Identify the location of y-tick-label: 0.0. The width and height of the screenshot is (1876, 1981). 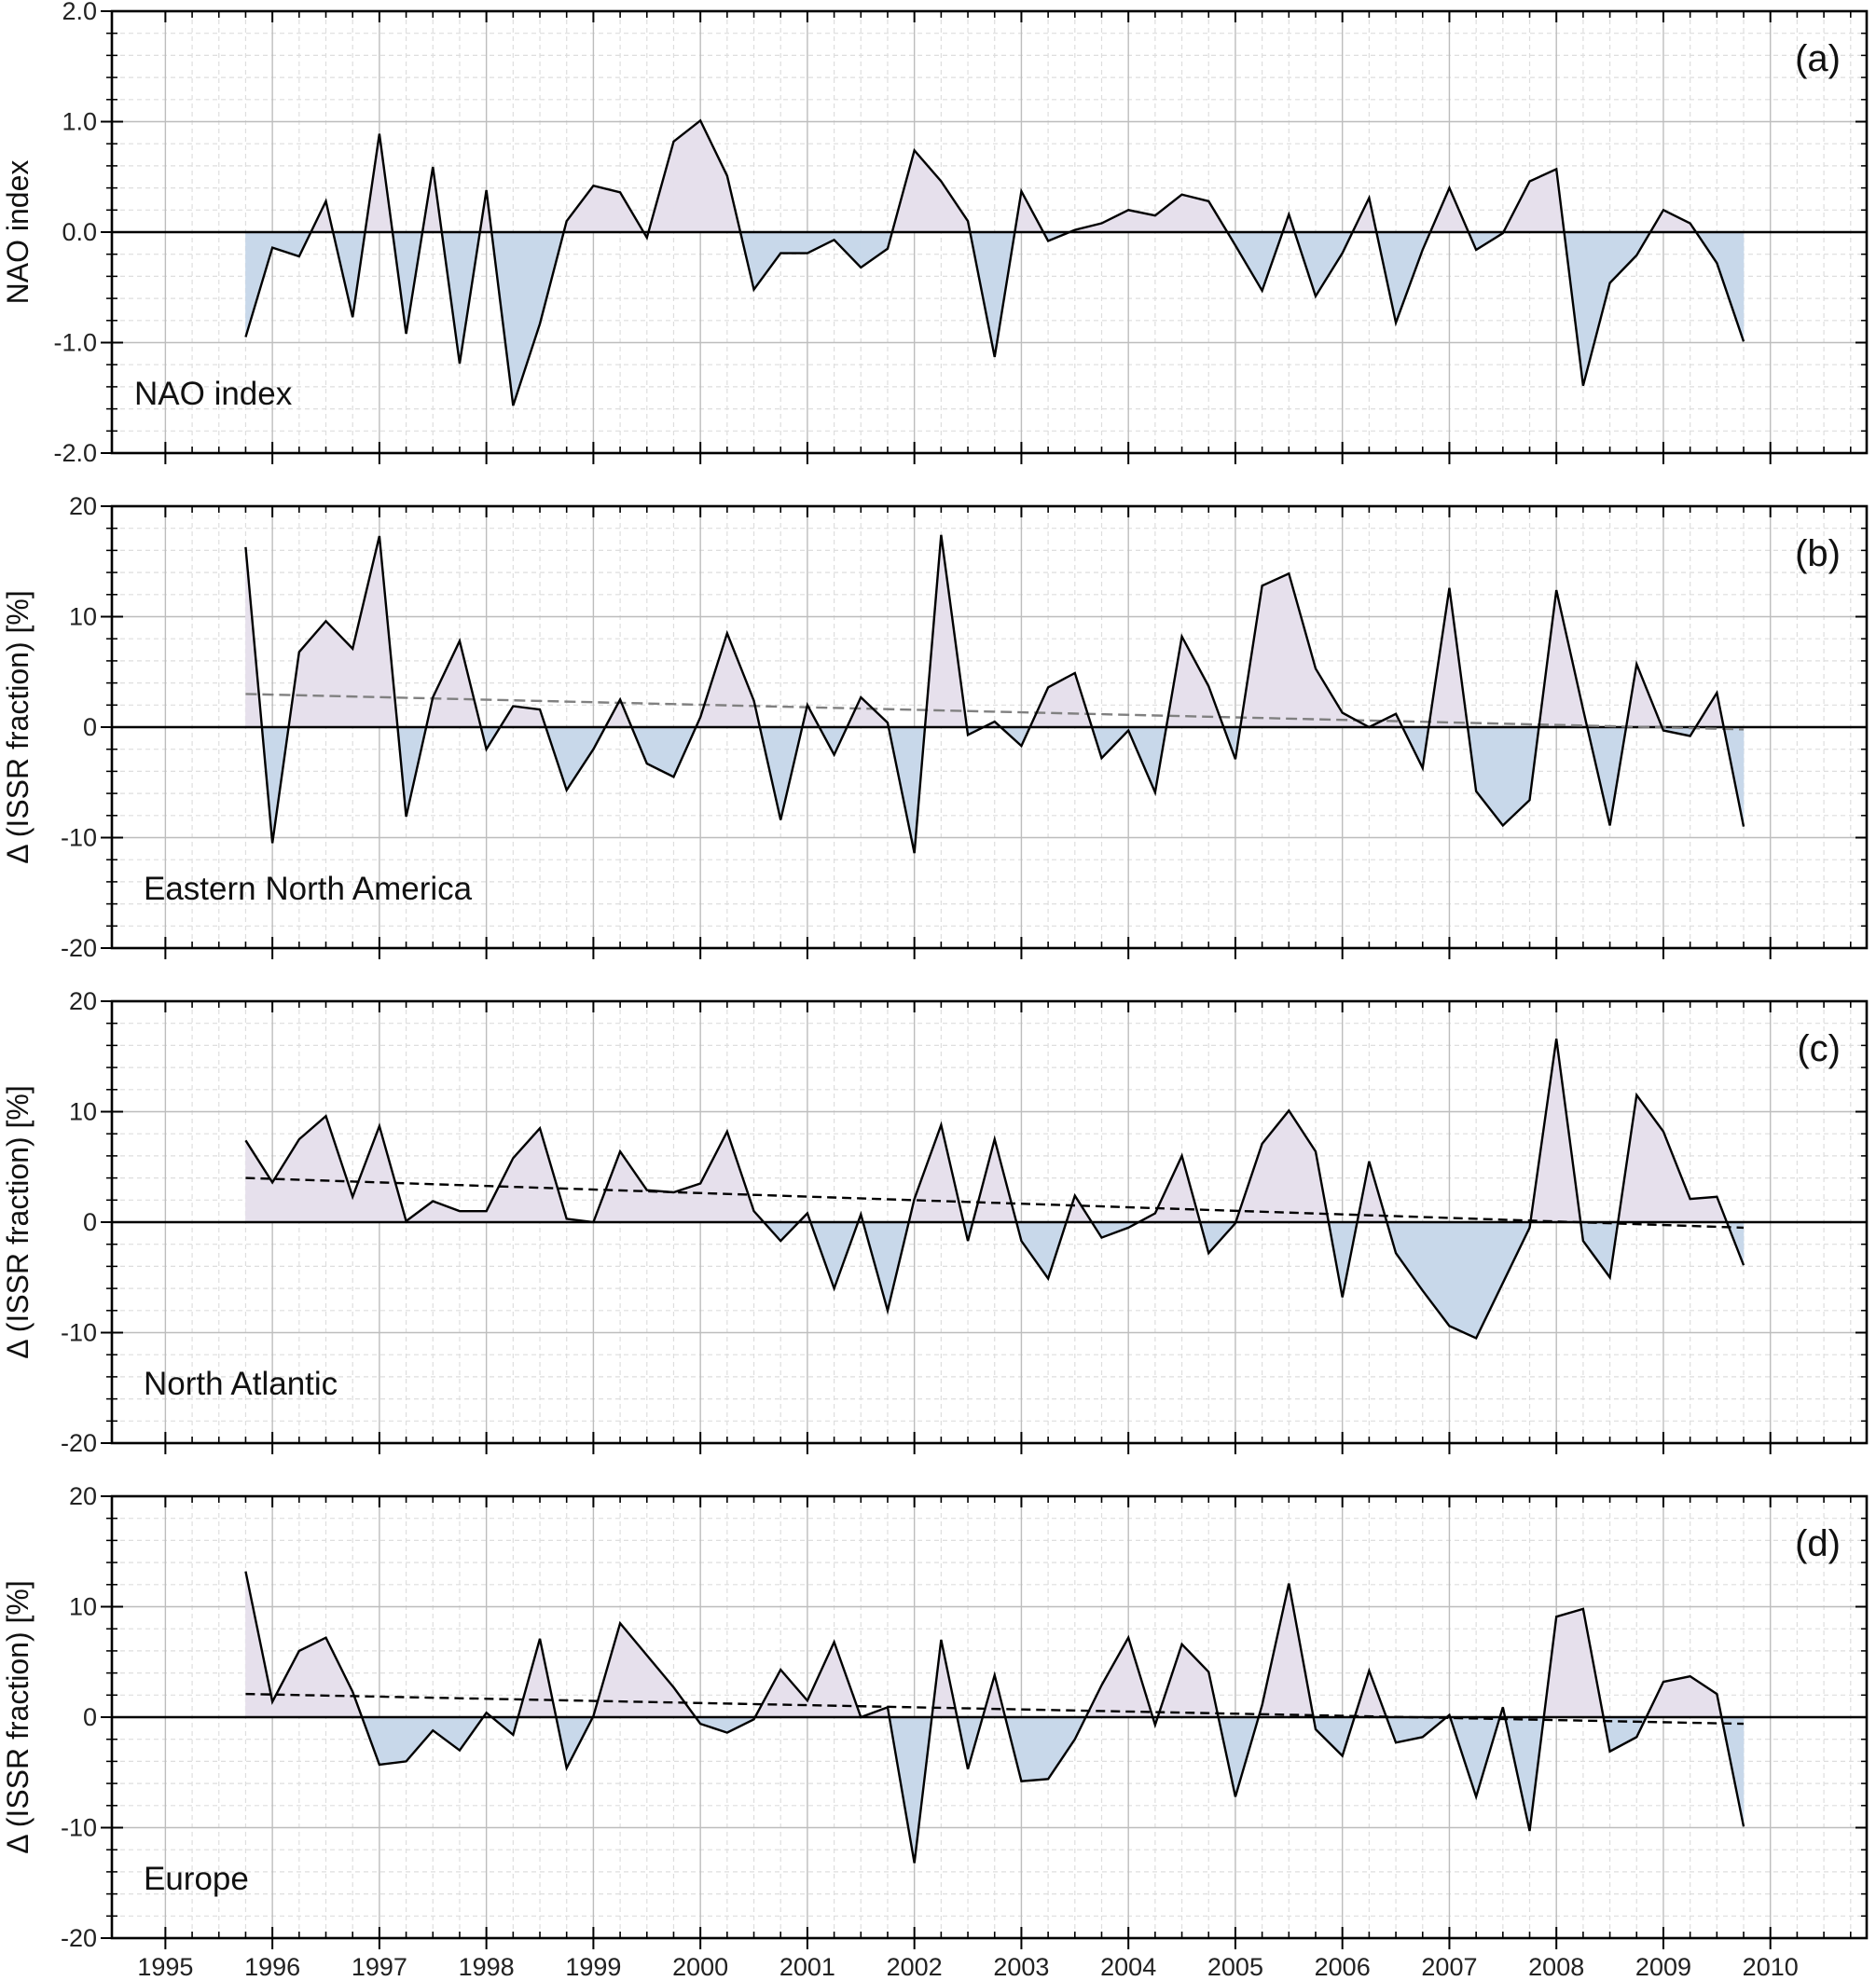
(79, 232).